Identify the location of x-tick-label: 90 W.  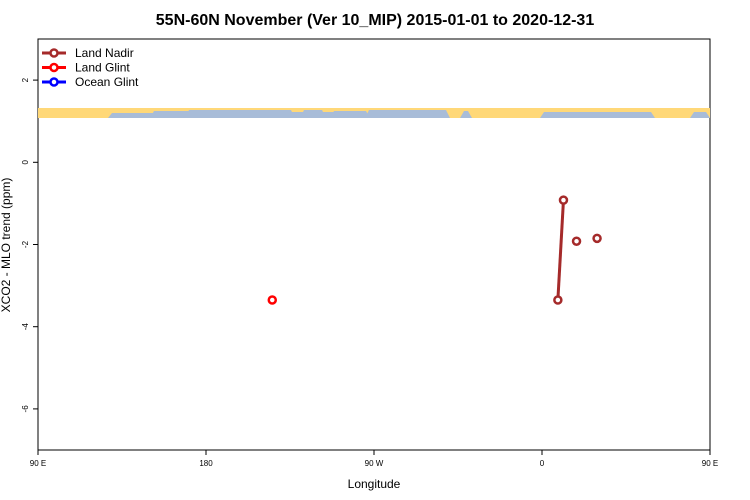
(374, 463).